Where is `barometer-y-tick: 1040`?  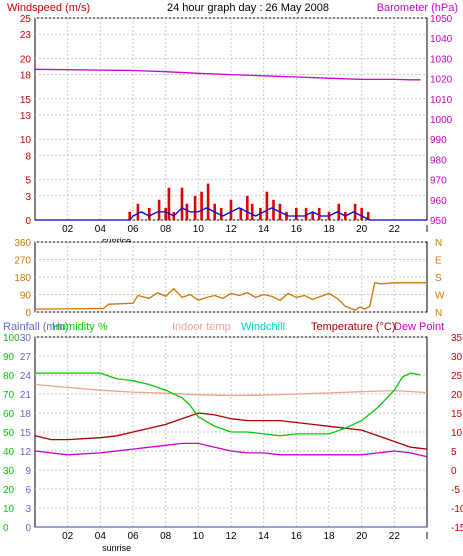
barometer-y-tick: 1040 is located at coordinates (441, 39).